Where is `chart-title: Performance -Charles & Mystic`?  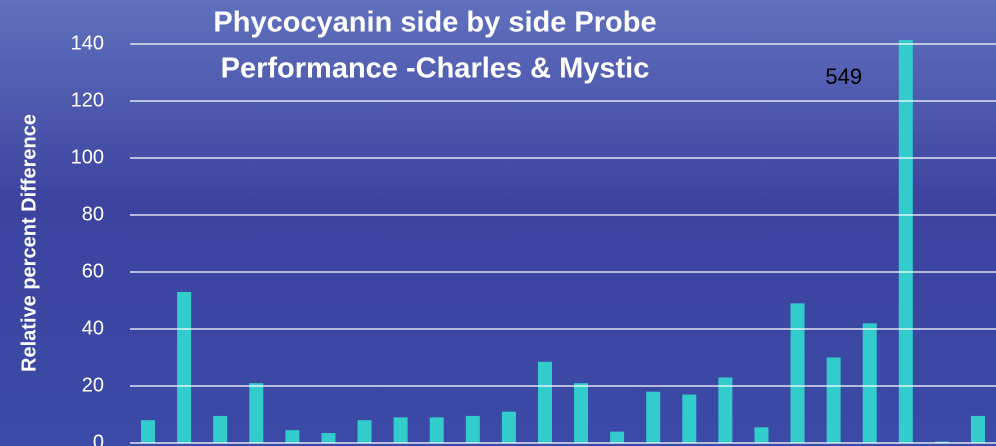
chart-title: Performance -Charles & Mystic is located at coordinates (435, 69).